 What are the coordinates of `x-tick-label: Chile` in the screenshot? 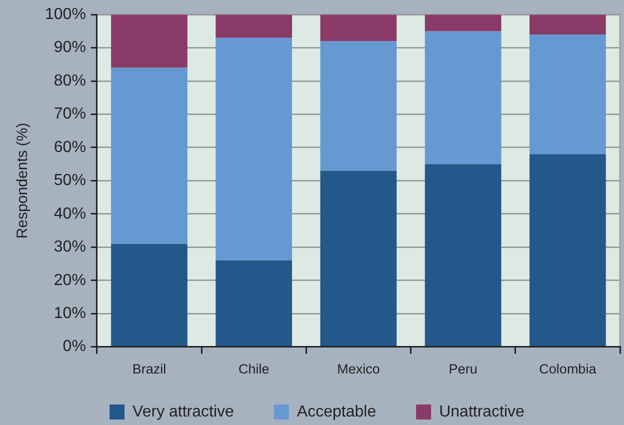 It's located at (254, 369).